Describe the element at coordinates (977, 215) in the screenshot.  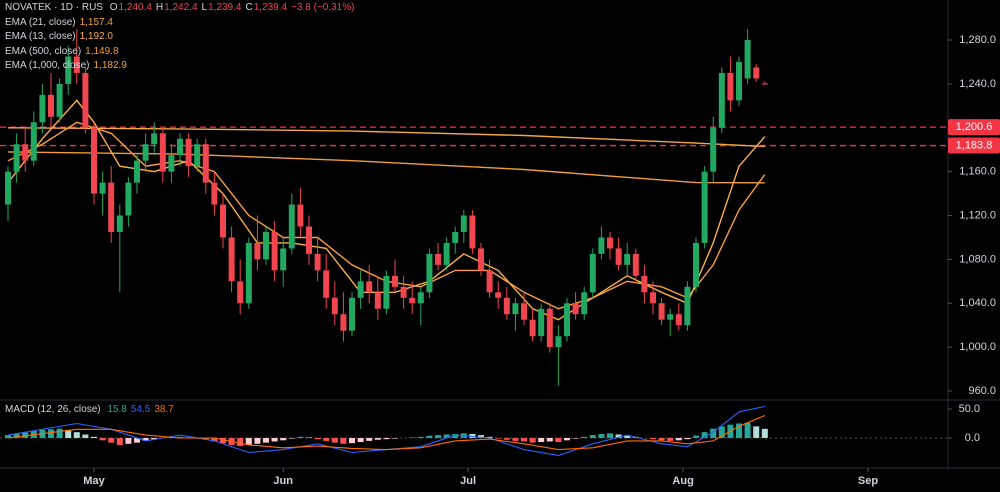
I see `y-tick-label: 1,120.0` at that location.